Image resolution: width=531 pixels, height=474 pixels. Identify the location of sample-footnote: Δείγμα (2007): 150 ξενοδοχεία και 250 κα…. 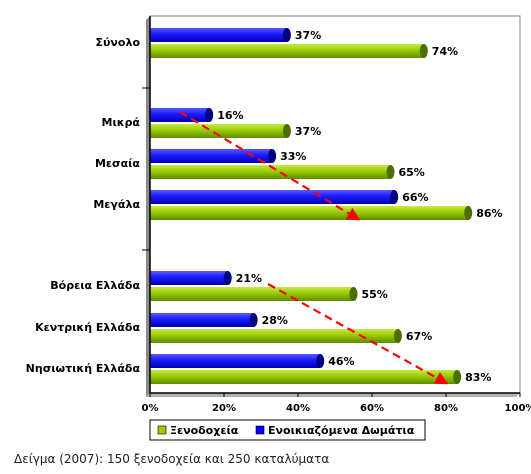
(172, 459).